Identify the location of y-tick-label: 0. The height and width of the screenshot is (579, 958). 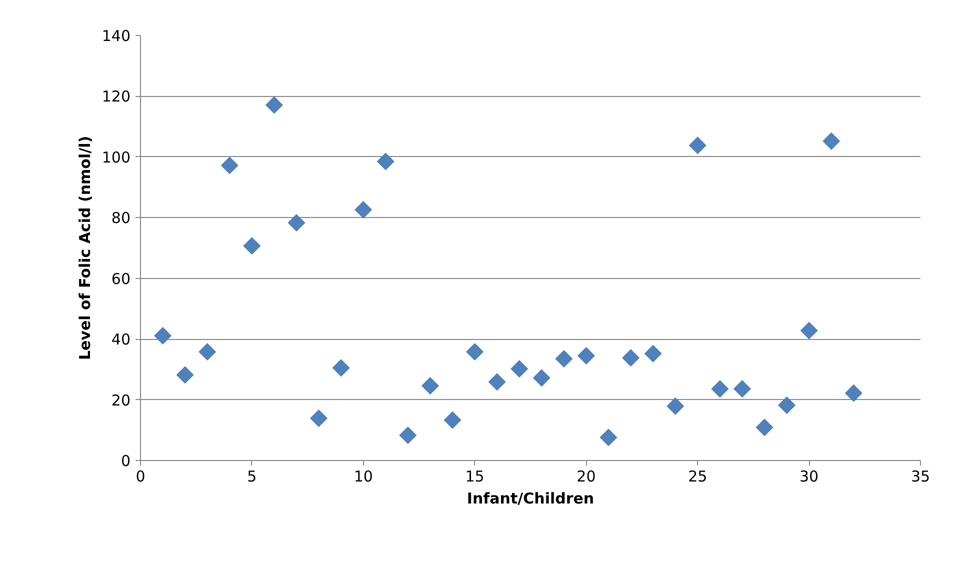
(125, 461).